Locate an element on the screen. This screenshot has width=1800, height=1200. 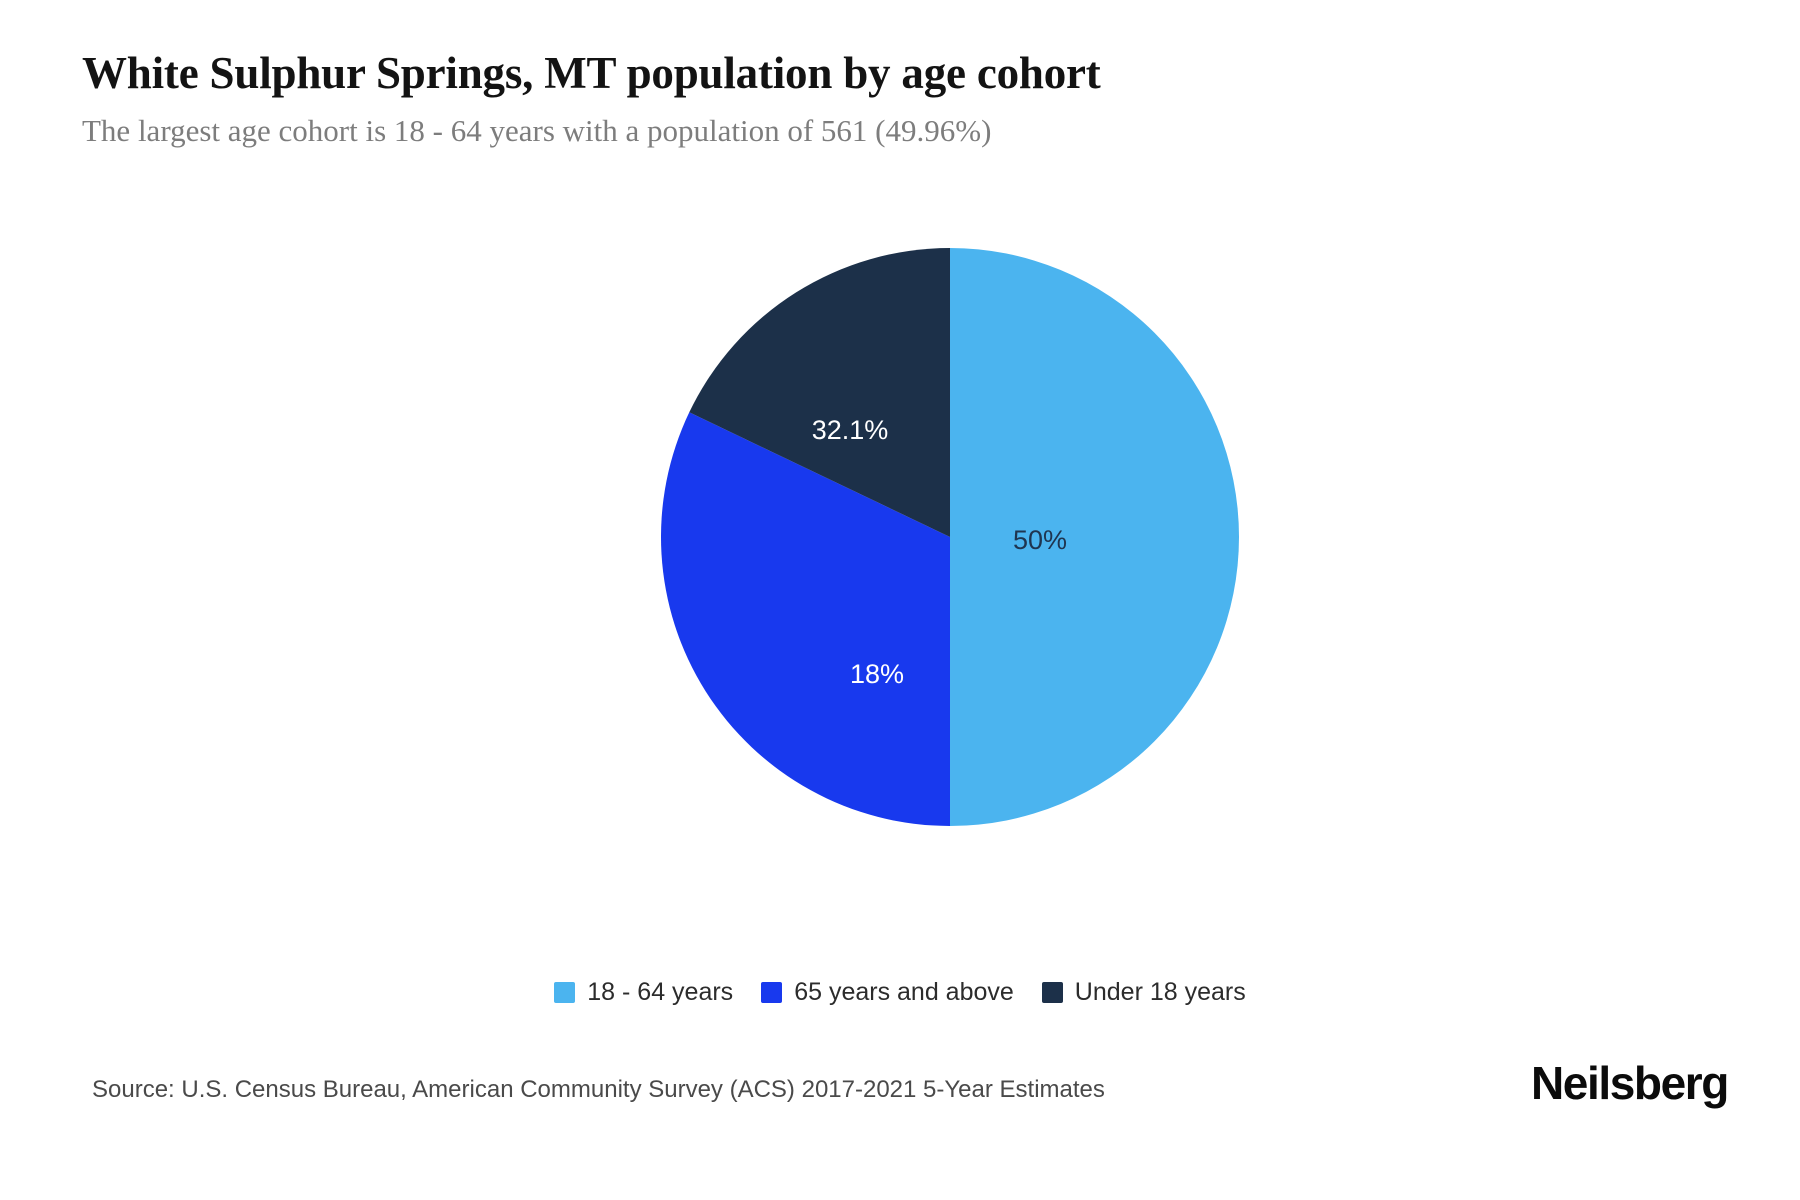
legend-item: Under 18 years is located at coordinates (1143, 992).